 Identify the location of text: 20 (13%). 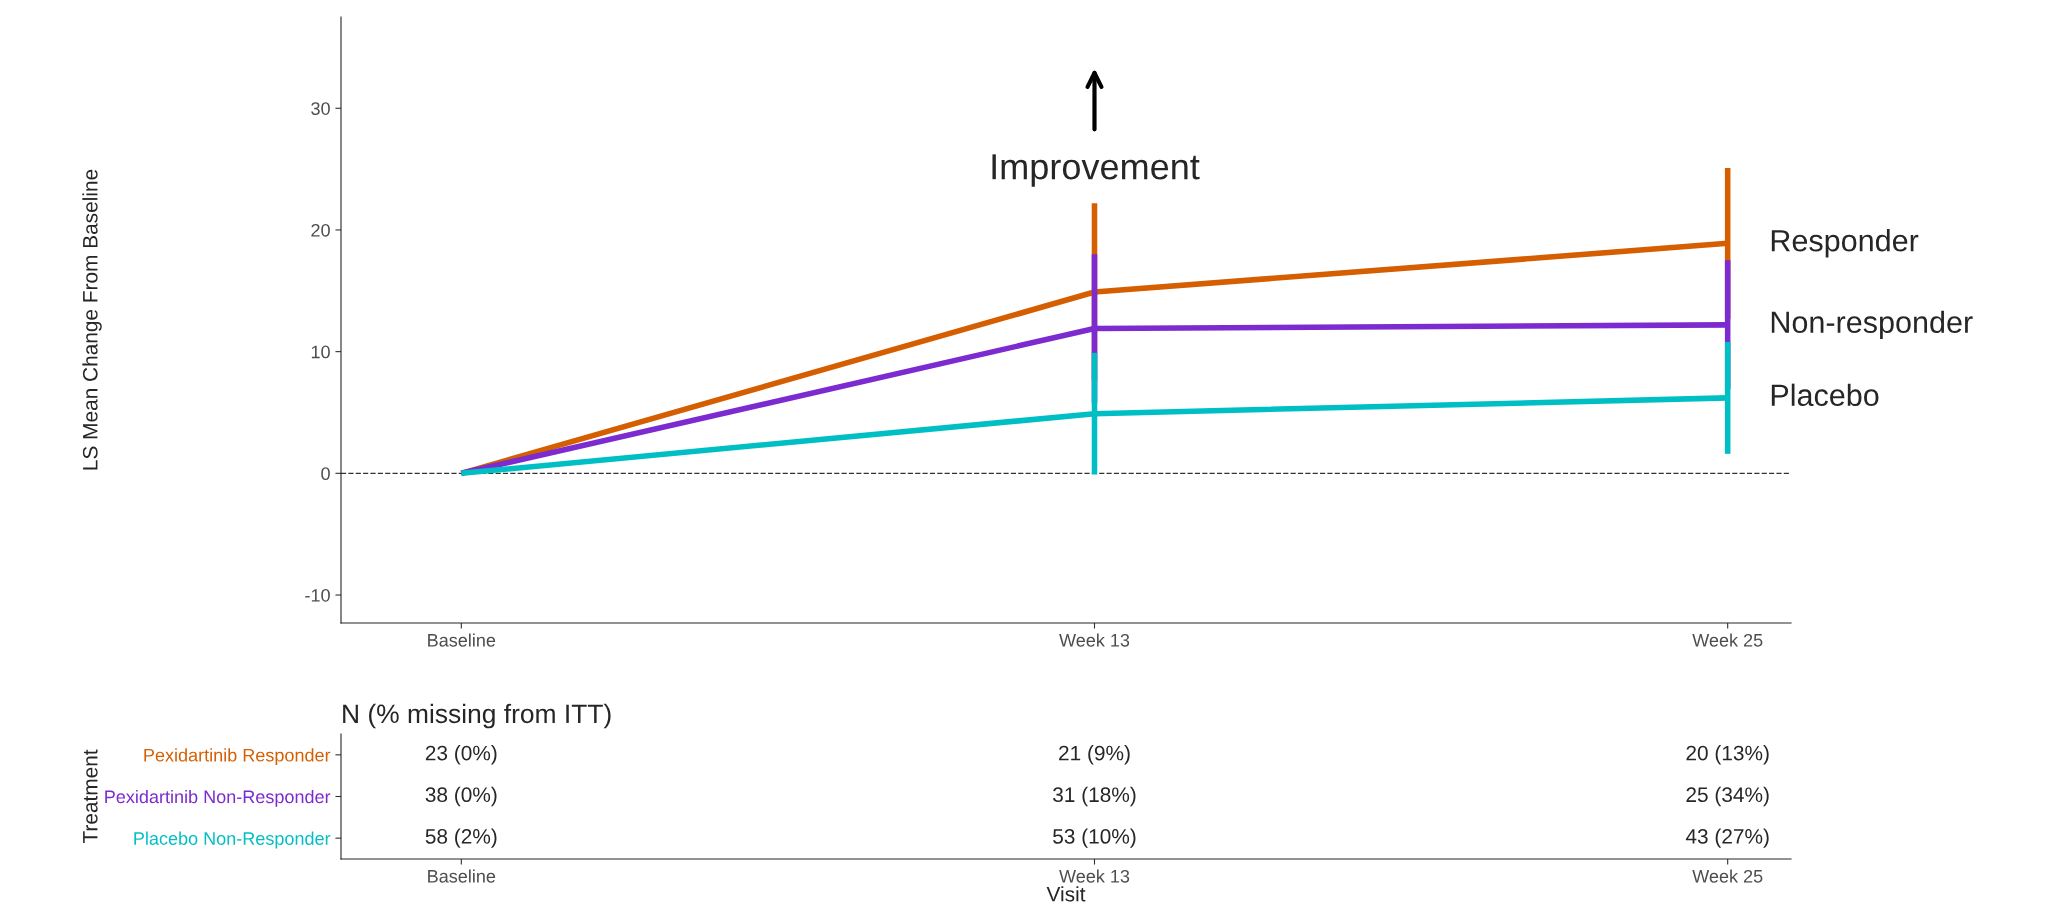
(1727, 755).